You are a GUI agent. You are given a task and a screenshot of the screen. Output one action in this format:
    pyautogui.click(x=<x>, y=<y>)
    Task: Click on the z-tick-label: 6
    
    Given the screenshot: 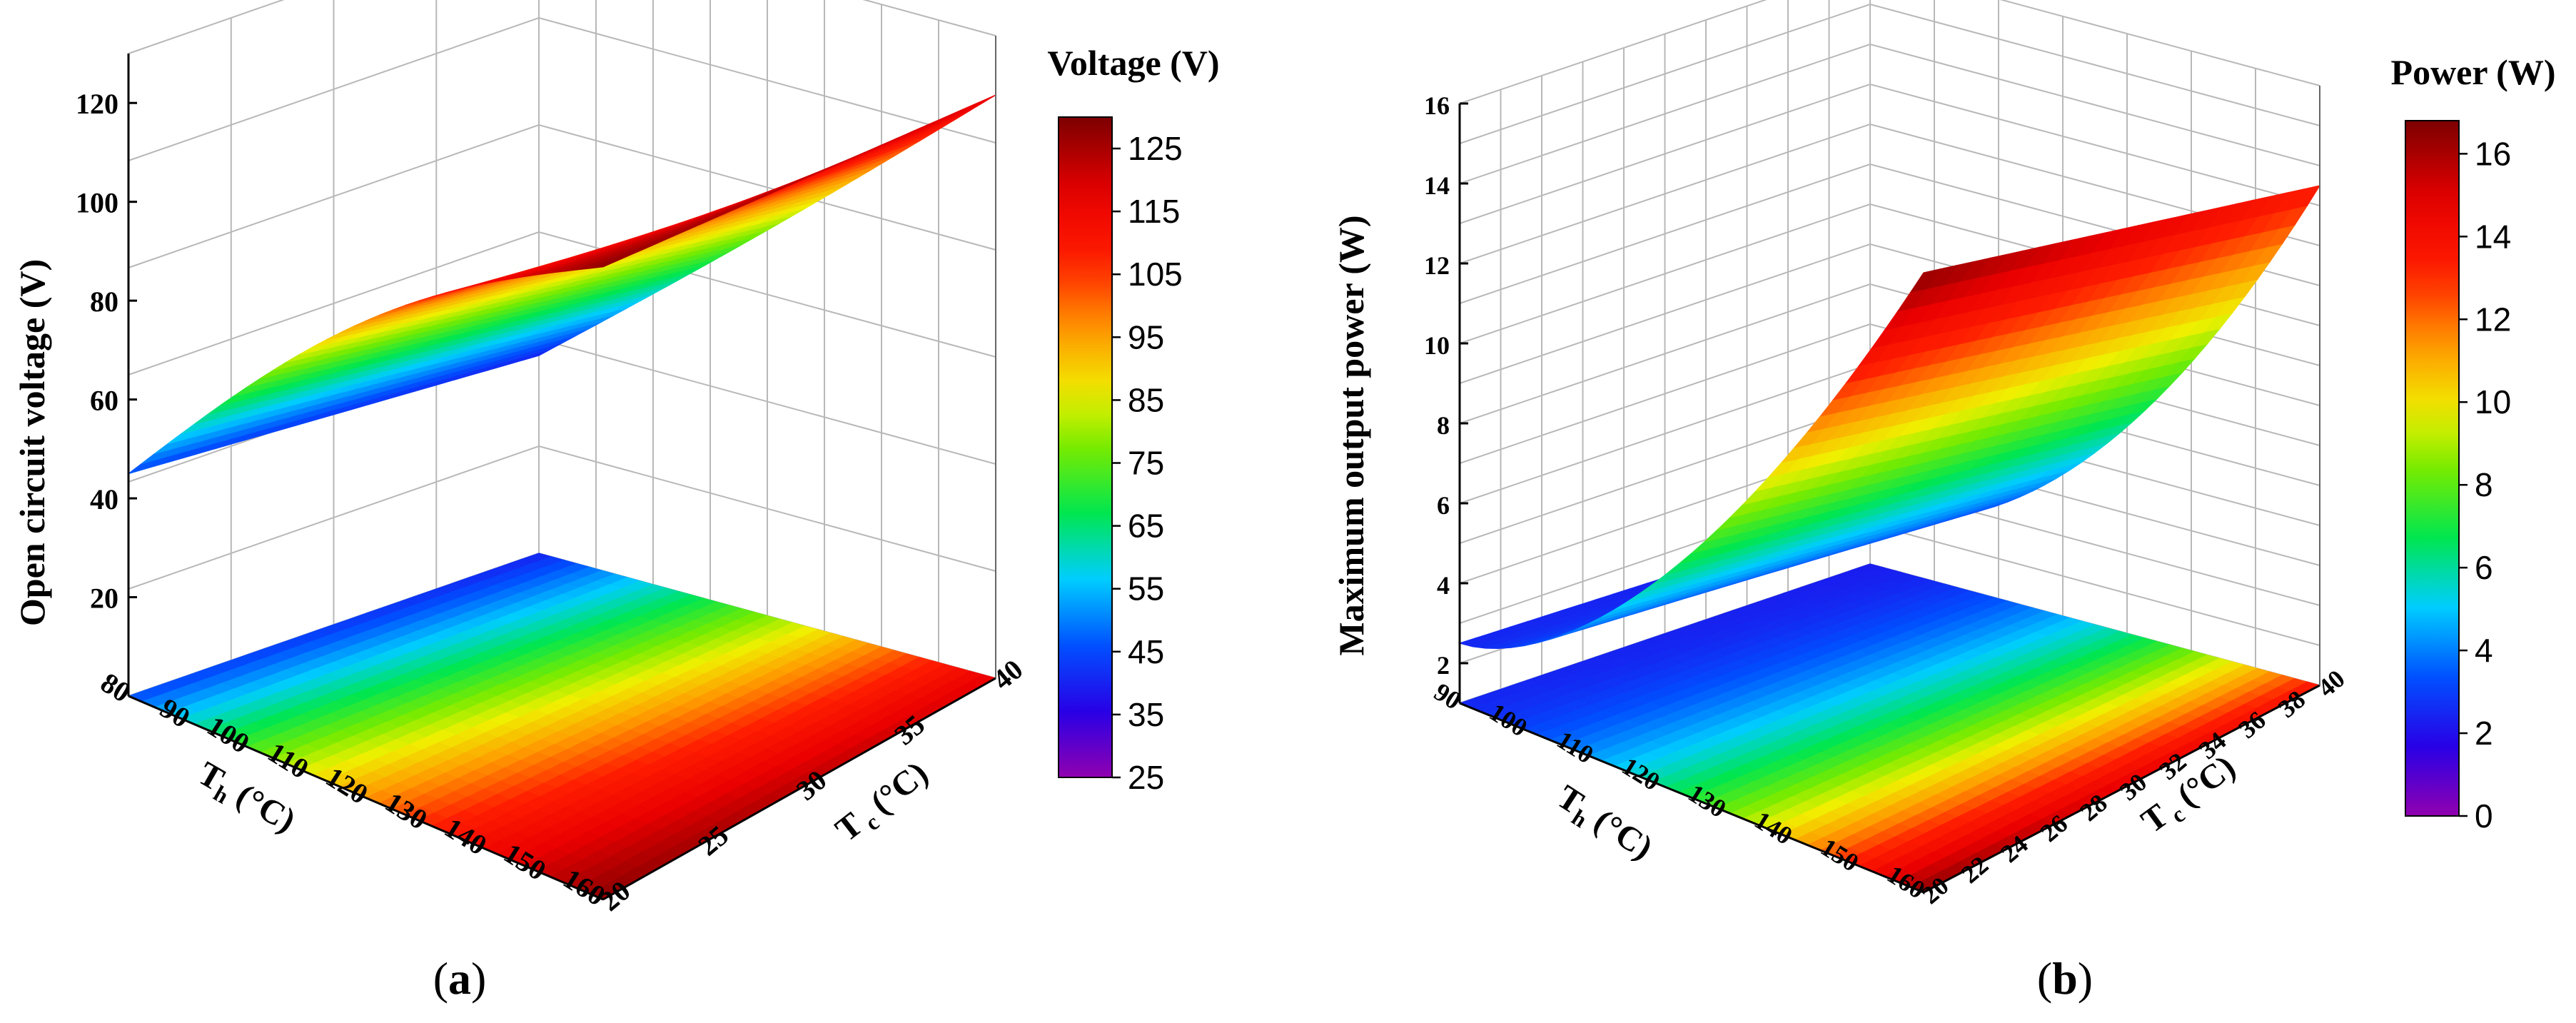 What is the action you would take?
    pyautogui.click(x=1443, y=505)
    